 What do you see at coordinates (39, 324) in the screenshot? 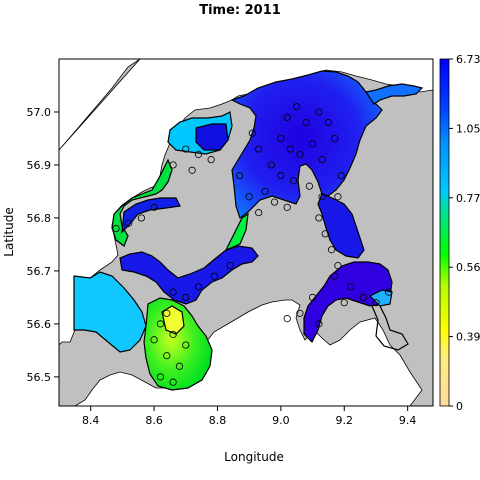
I see `y-tick-label: 56.6` at bounding box center [39, 324].